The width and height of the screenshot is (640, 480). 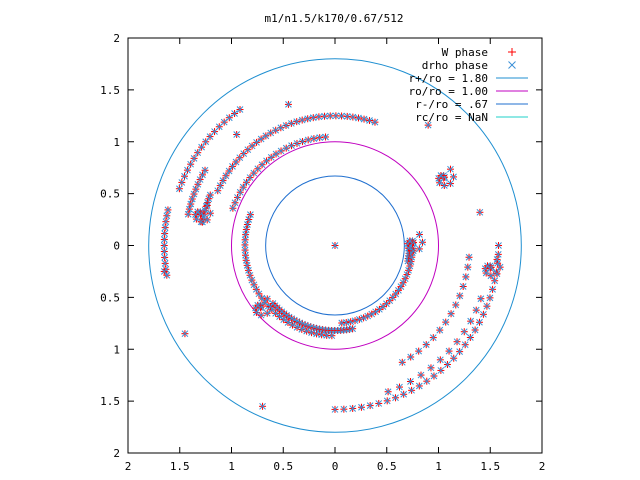 What do you see at coordinates (116, 142) in the screenshot?
I see `y-tick-label: 1` at bounding box center [116, 142].